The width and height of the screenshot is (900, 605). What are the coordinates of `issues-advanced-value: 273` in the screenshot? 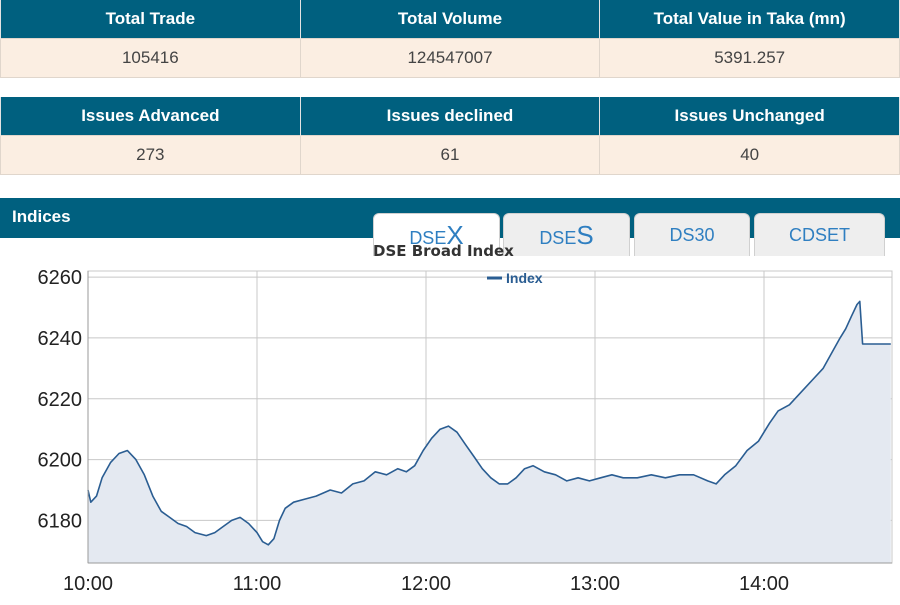 It's located at (150, 155).